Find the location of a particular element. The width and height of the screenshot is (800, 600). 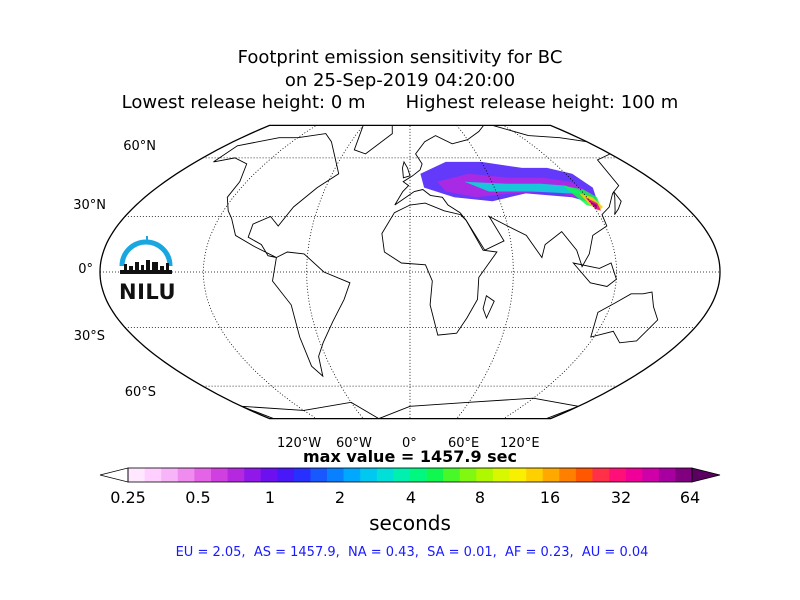

colorbar-tick: 64 is located at coordinates (690, 497).